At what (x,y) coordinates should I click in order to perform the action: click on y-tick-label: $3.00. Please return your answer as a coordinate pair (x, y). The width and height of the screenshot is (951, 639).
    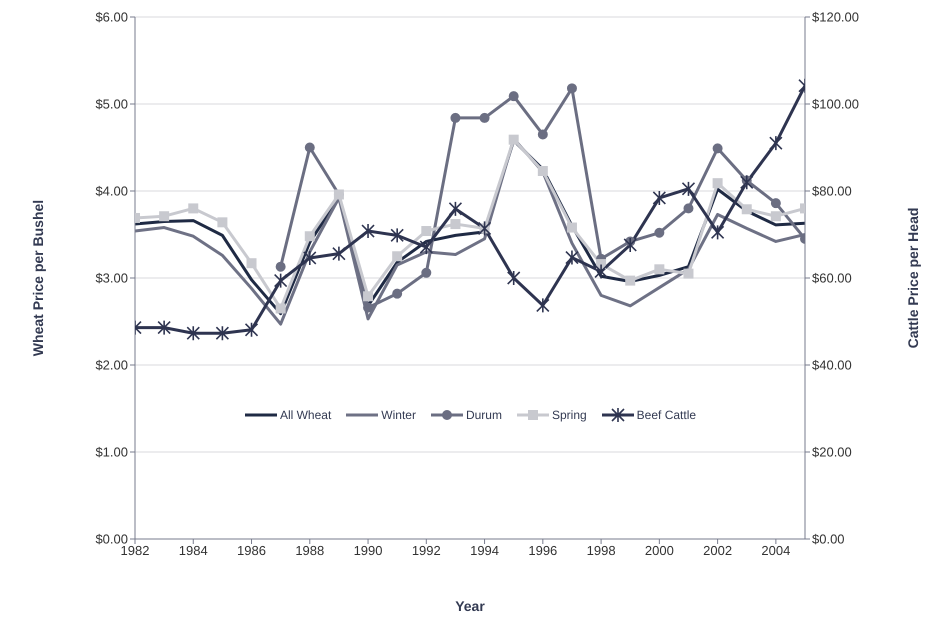
    Looking at the image, I should click on (111, 278).